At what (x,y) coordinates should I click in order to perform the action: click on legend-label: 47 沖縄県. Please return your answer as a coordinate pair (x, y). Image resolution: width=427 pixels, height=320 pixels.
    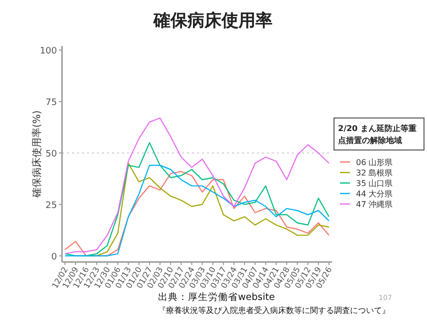
    Looking at the image, I should click on (374, 204).